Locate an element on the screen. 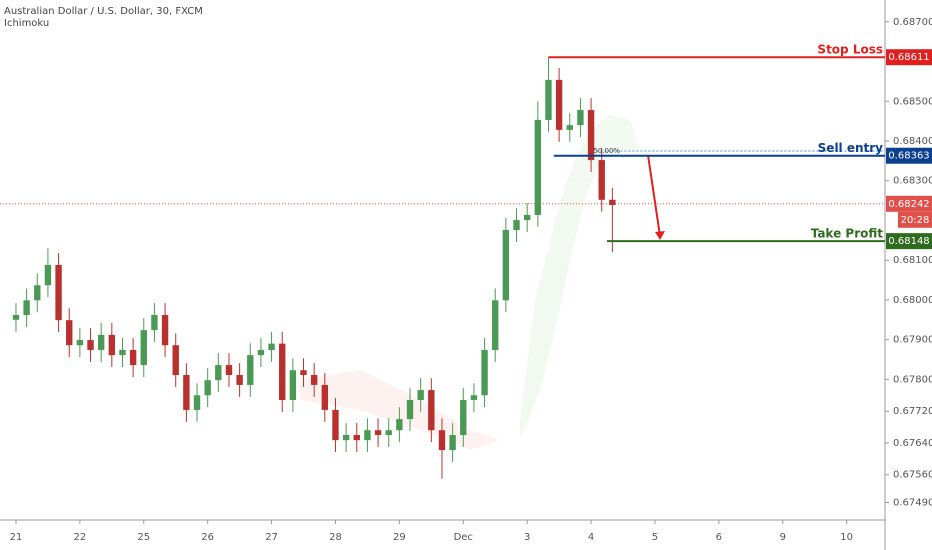  level-name: Stop Loss is located at coordinates (850, 50).